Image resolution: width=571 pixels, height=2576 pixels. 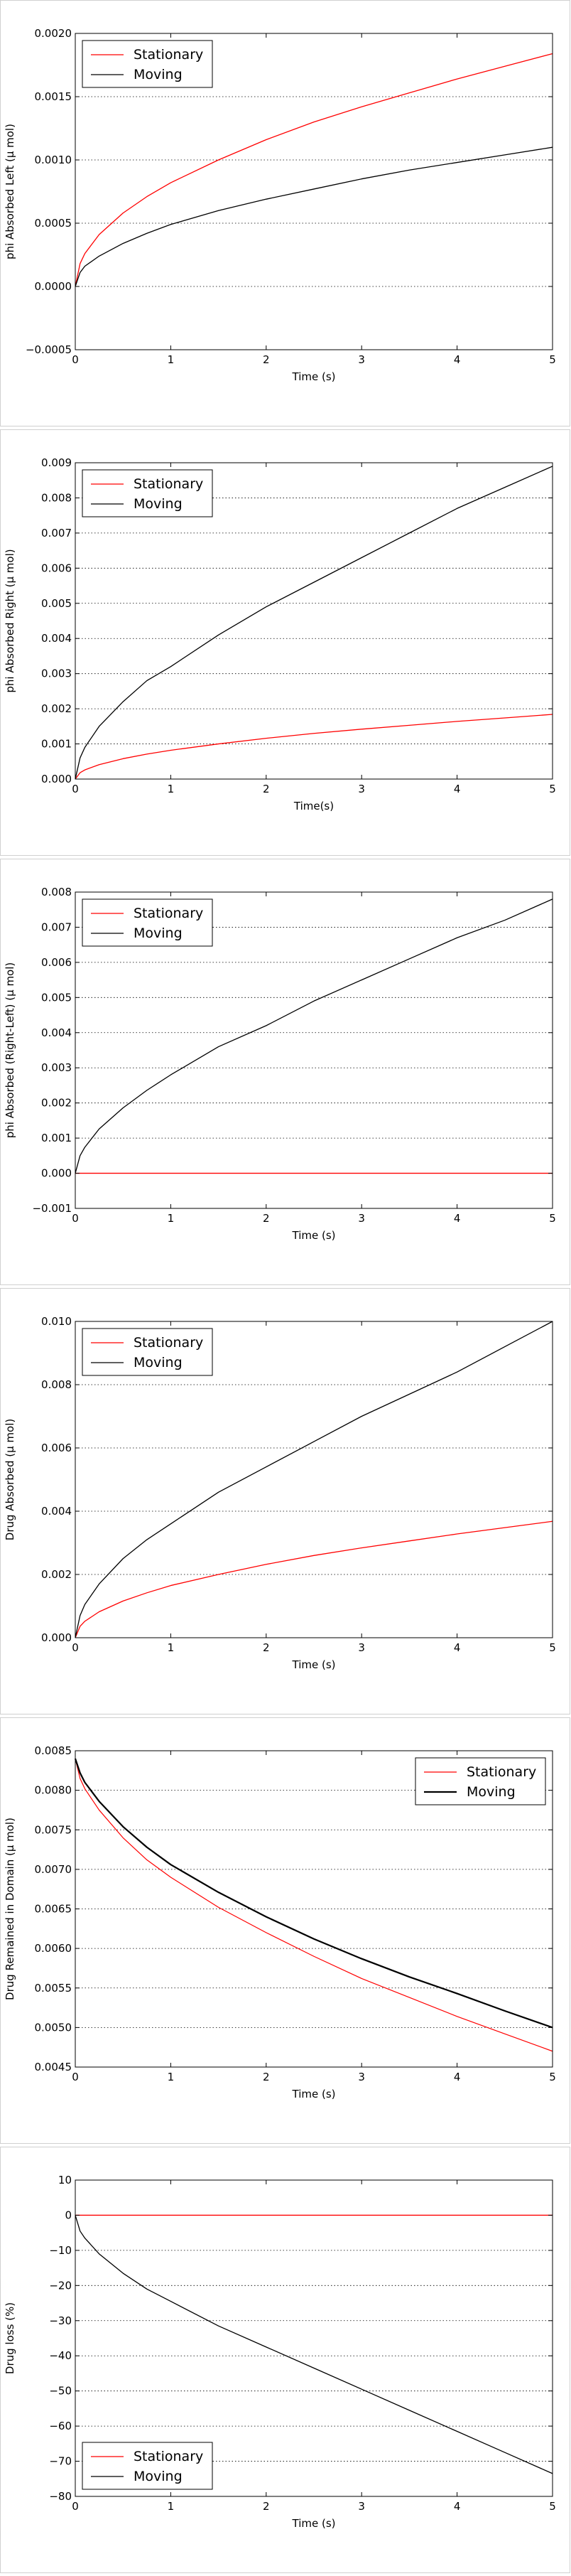 I want to click on y-axis-label: phi Absorbed (Right-Left) (μ mol), so click(x=10, y=1050).